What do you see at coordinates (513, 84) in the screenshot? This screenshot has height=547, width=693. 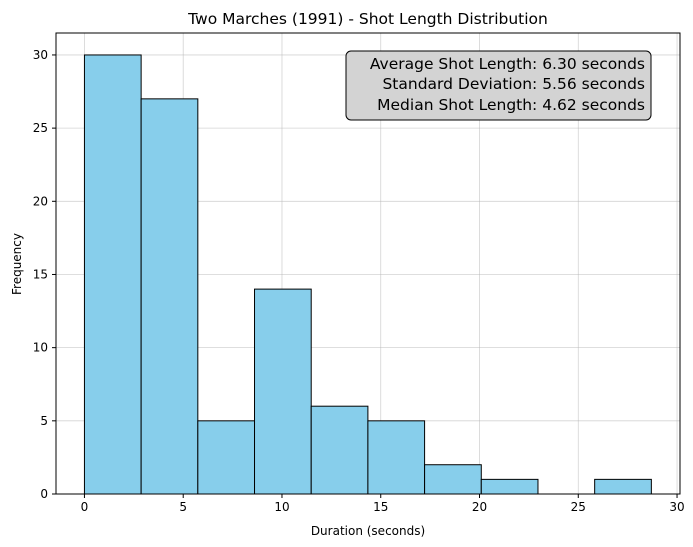 I see `stats-line-std-dev: Standard Deviation: 5.56 seconds` at bounding box center [513, 84].